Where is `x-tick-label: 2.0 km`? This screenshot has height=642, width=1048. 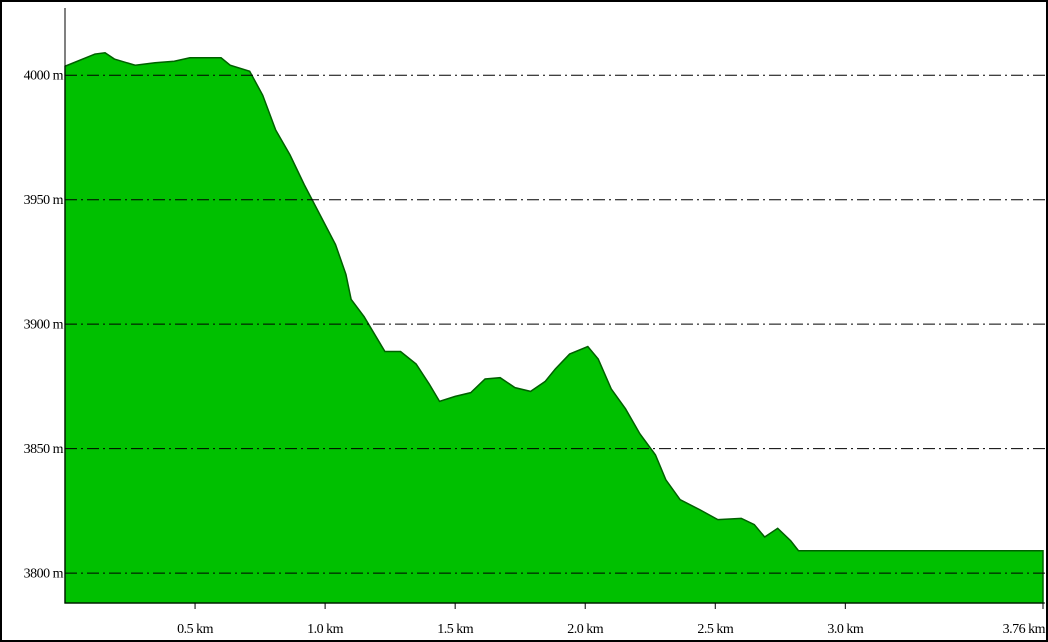
x-tick-label: 2.0 km is located at coordinates (585, 629).